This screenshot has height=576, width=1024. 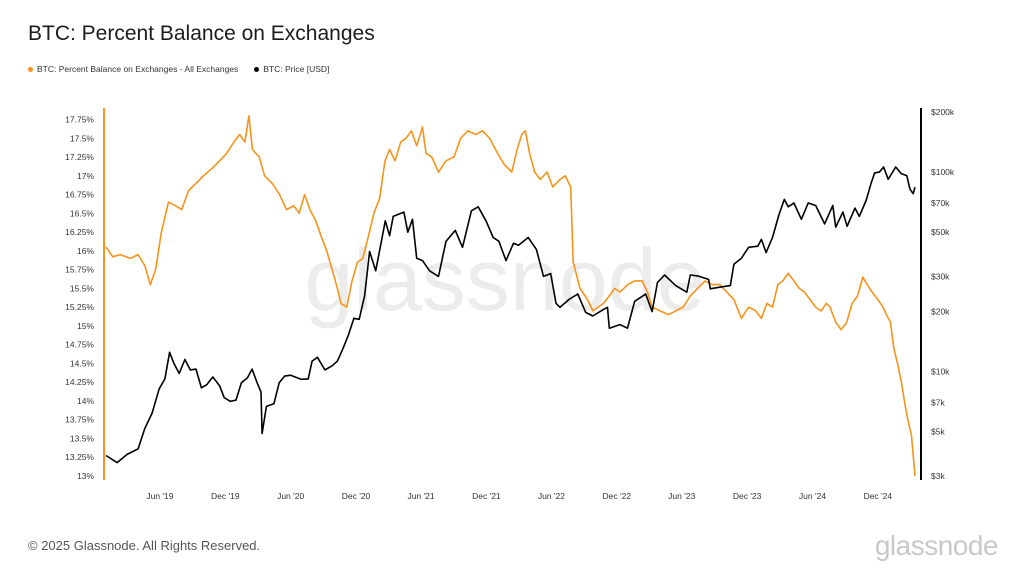 What do you see at coordinates (296, 69) in the screenshot?
I see `legend-label-price: BTC: Price [USD]` at bounding box center [296, 69].